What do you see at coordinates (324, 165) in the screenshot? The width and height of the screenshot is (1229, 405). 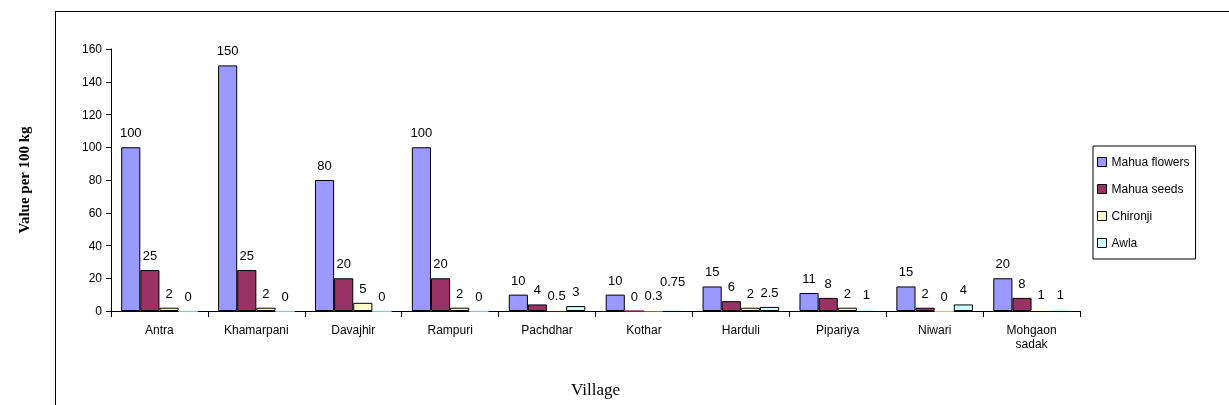 I see `data-label: 80` at bounding box center [324, 165].